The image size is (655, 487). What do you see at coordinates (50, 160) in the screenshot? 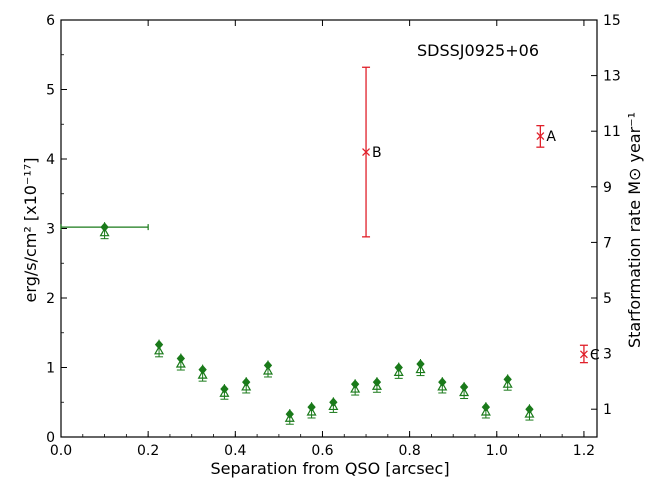
I see `y-tick-label: 4` at bounding box center [50, 160].